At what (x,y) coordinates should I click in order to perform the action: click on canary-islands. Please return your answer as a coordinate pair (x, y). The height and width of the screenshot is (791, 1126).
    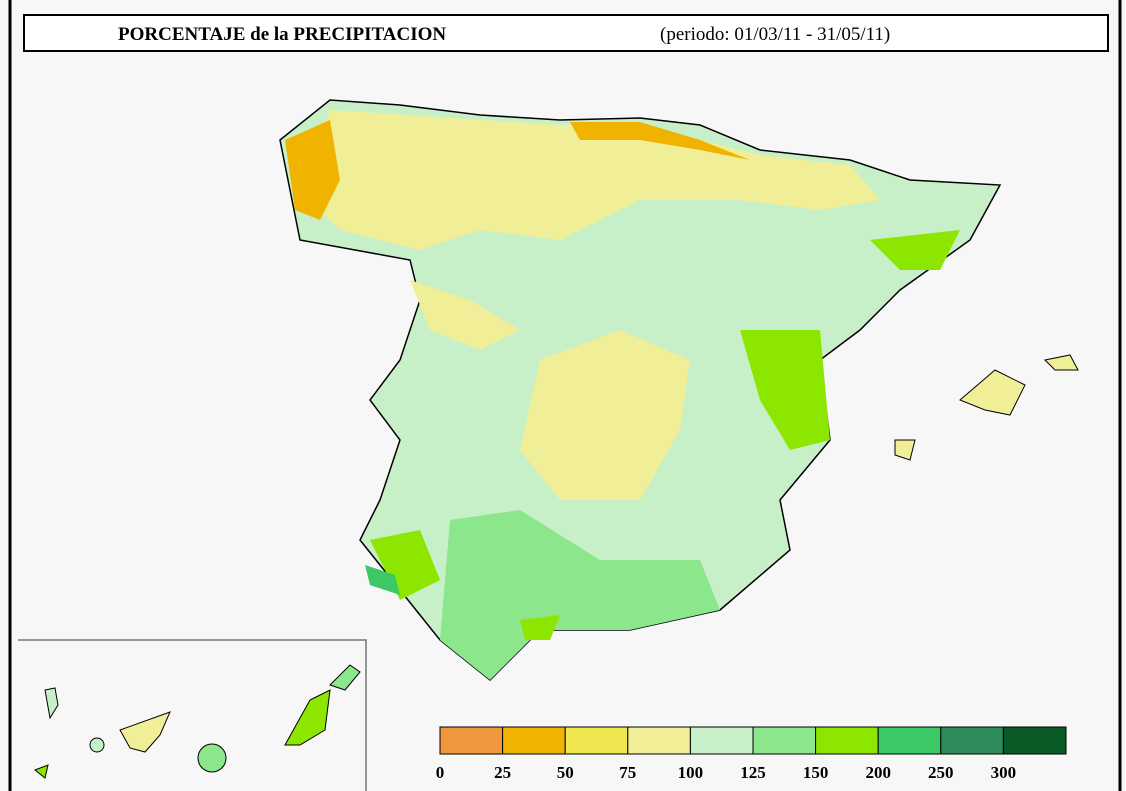
    Looking at the image, I should click on (197, 721).